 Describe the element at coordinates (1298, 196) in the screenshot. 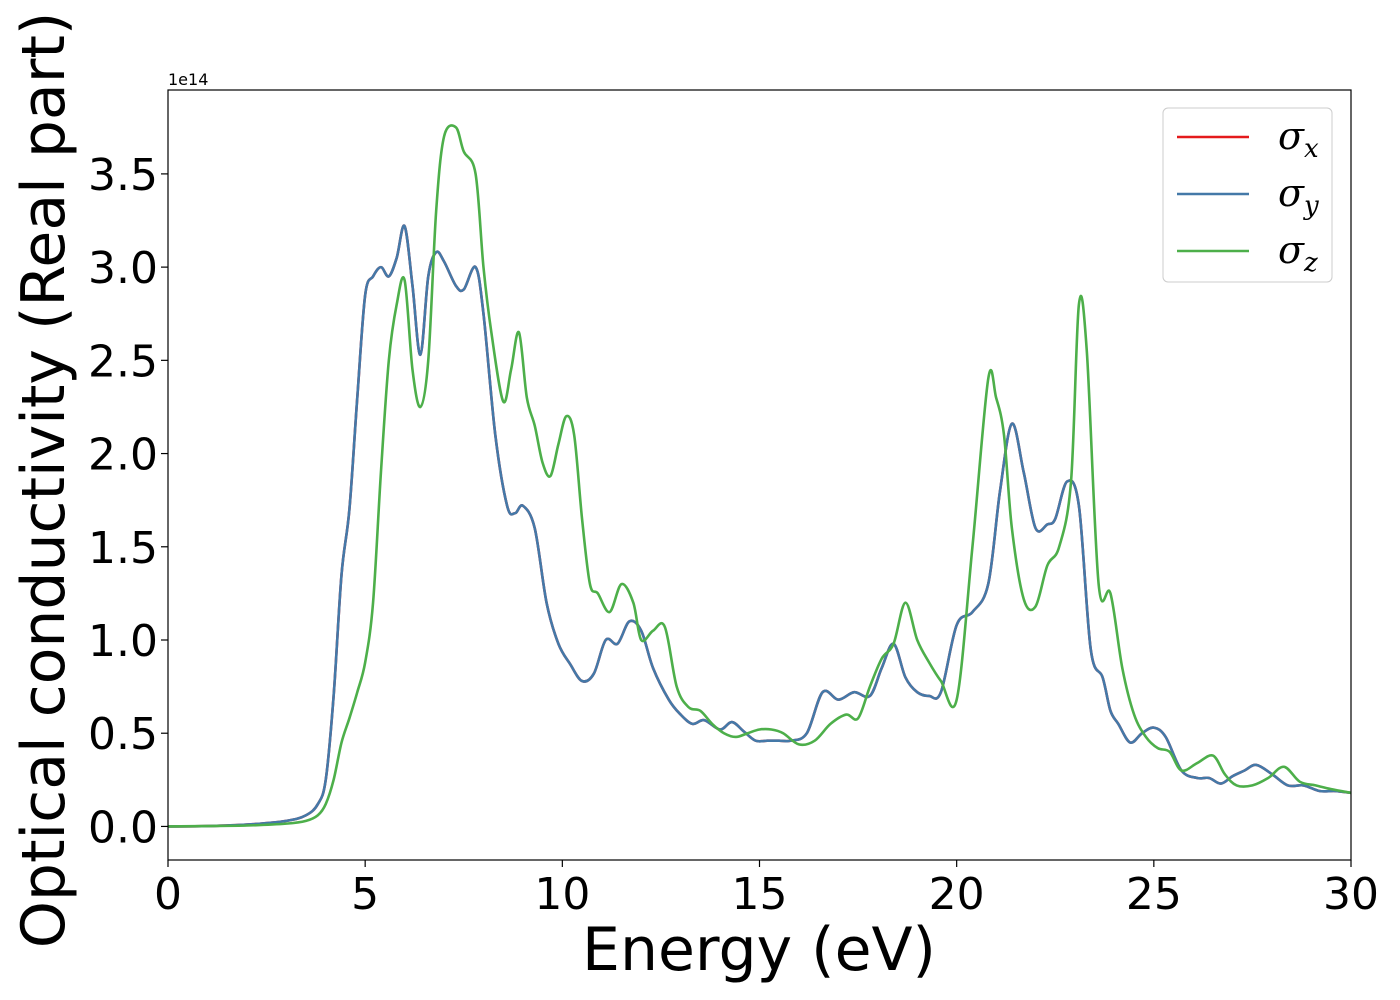

I see `legend-label-y: σy` at that location.